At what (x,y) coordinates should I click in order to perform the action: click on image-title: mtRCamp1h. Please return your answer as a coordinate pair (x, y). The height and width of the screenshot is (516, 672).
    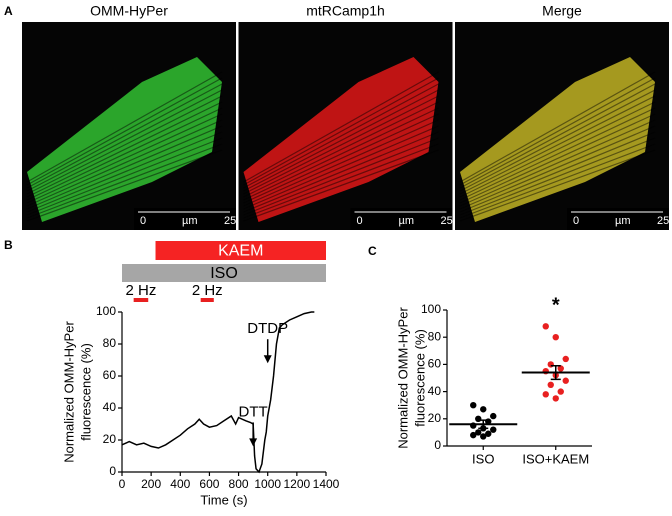
    Looking at the image, I should click on (345, 11).